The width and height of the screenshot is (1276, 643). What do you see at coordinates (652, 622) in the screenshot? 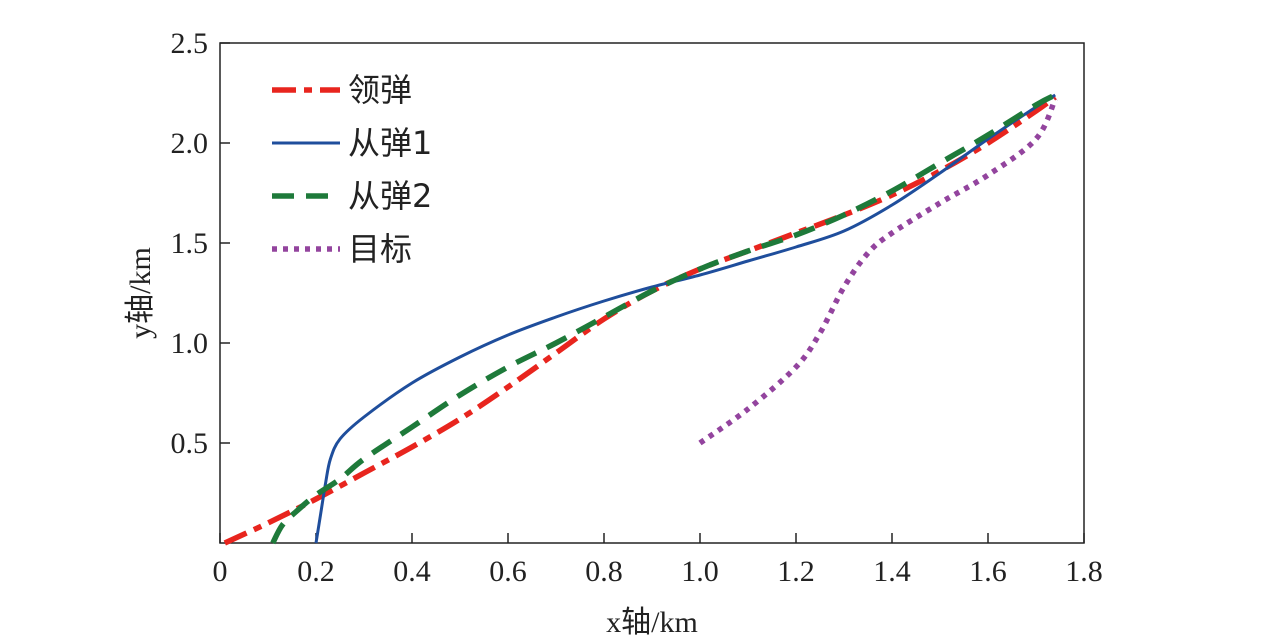
I see `x-axis-label: x轴/km` at bounding box center [652, 622].